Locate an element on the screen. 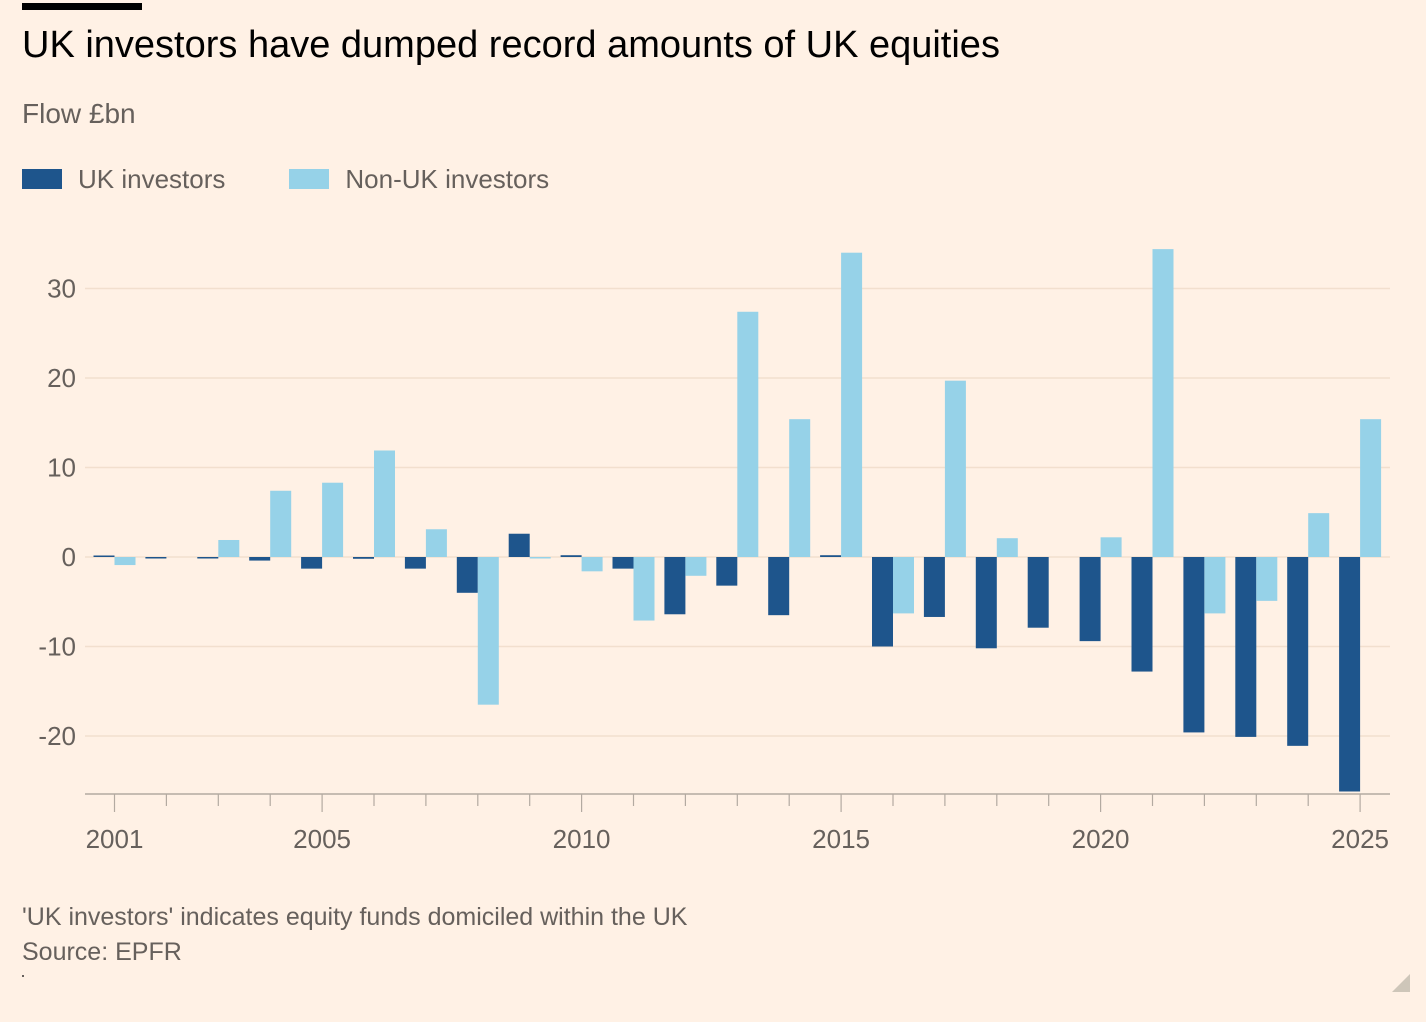 This screenshot has height=1022, width=1426. legend-label-uk: UK investors is located at coordinates (152, 178).